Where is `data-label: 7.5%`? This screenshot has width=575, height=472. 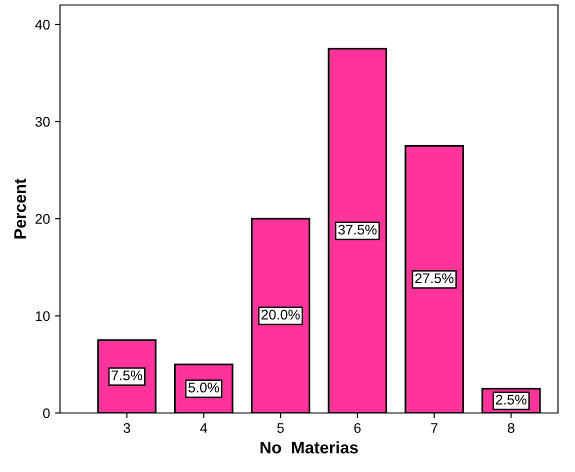
data-label: 7.5% is located at coordinates (127, 375).